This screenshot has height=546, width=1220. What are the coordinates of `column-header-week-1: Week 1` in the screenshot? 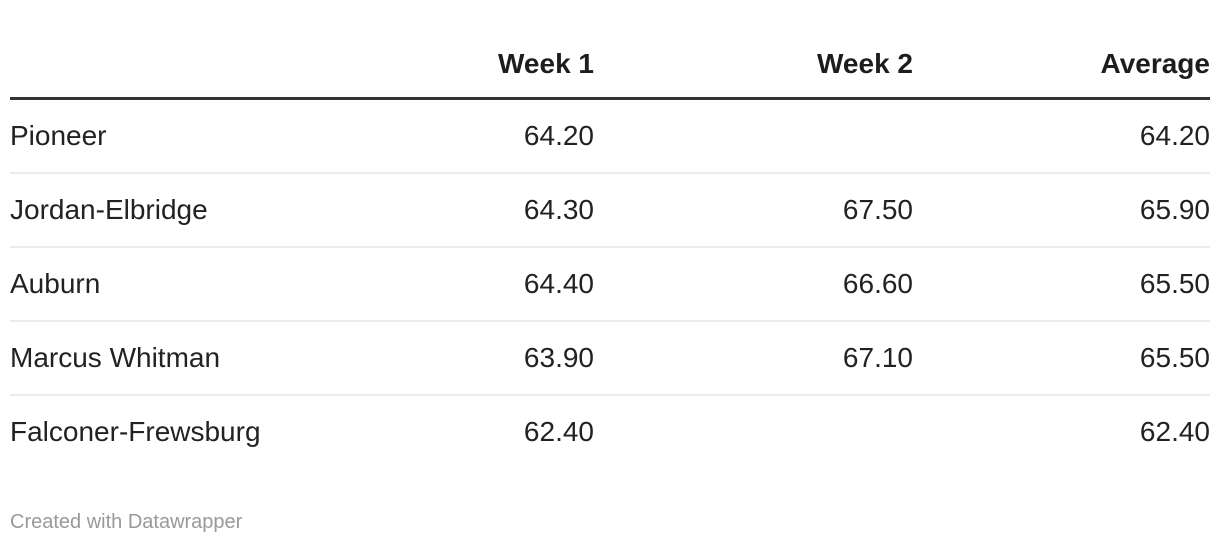 It's located at (447, 50).